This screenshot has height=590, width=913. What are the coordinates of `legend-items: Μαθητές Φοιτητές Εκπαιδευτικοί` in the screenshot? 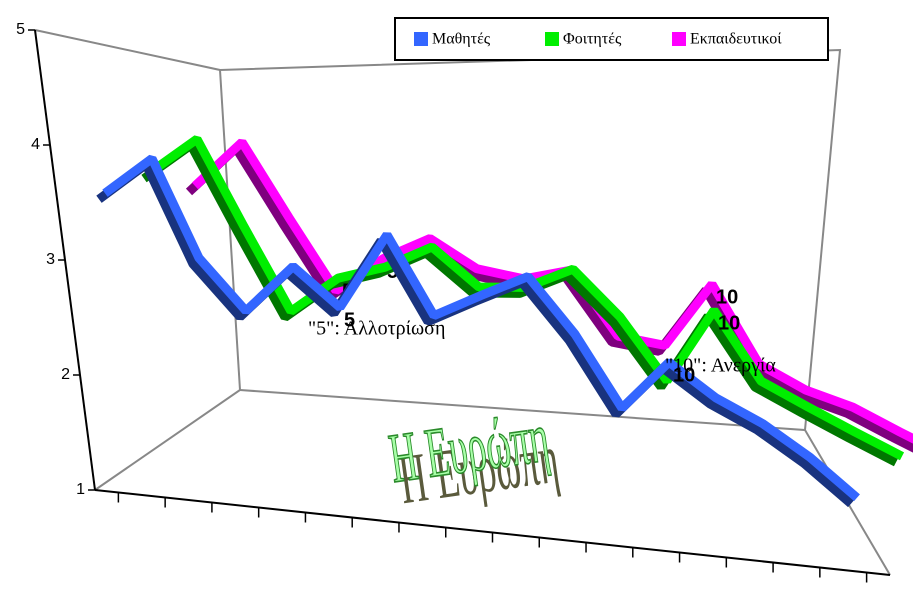 It's located at (598, 39).